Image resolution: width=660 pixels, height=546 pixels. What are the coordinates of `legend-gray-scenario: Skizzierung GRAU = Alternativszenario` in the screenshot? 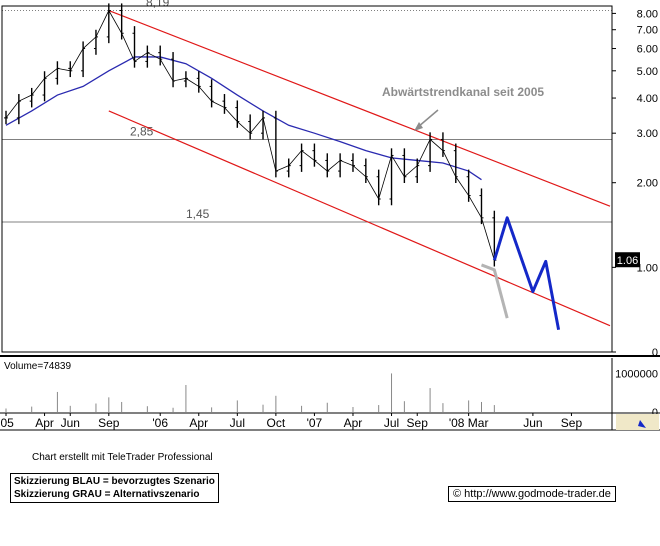 It's located at (107, 494).